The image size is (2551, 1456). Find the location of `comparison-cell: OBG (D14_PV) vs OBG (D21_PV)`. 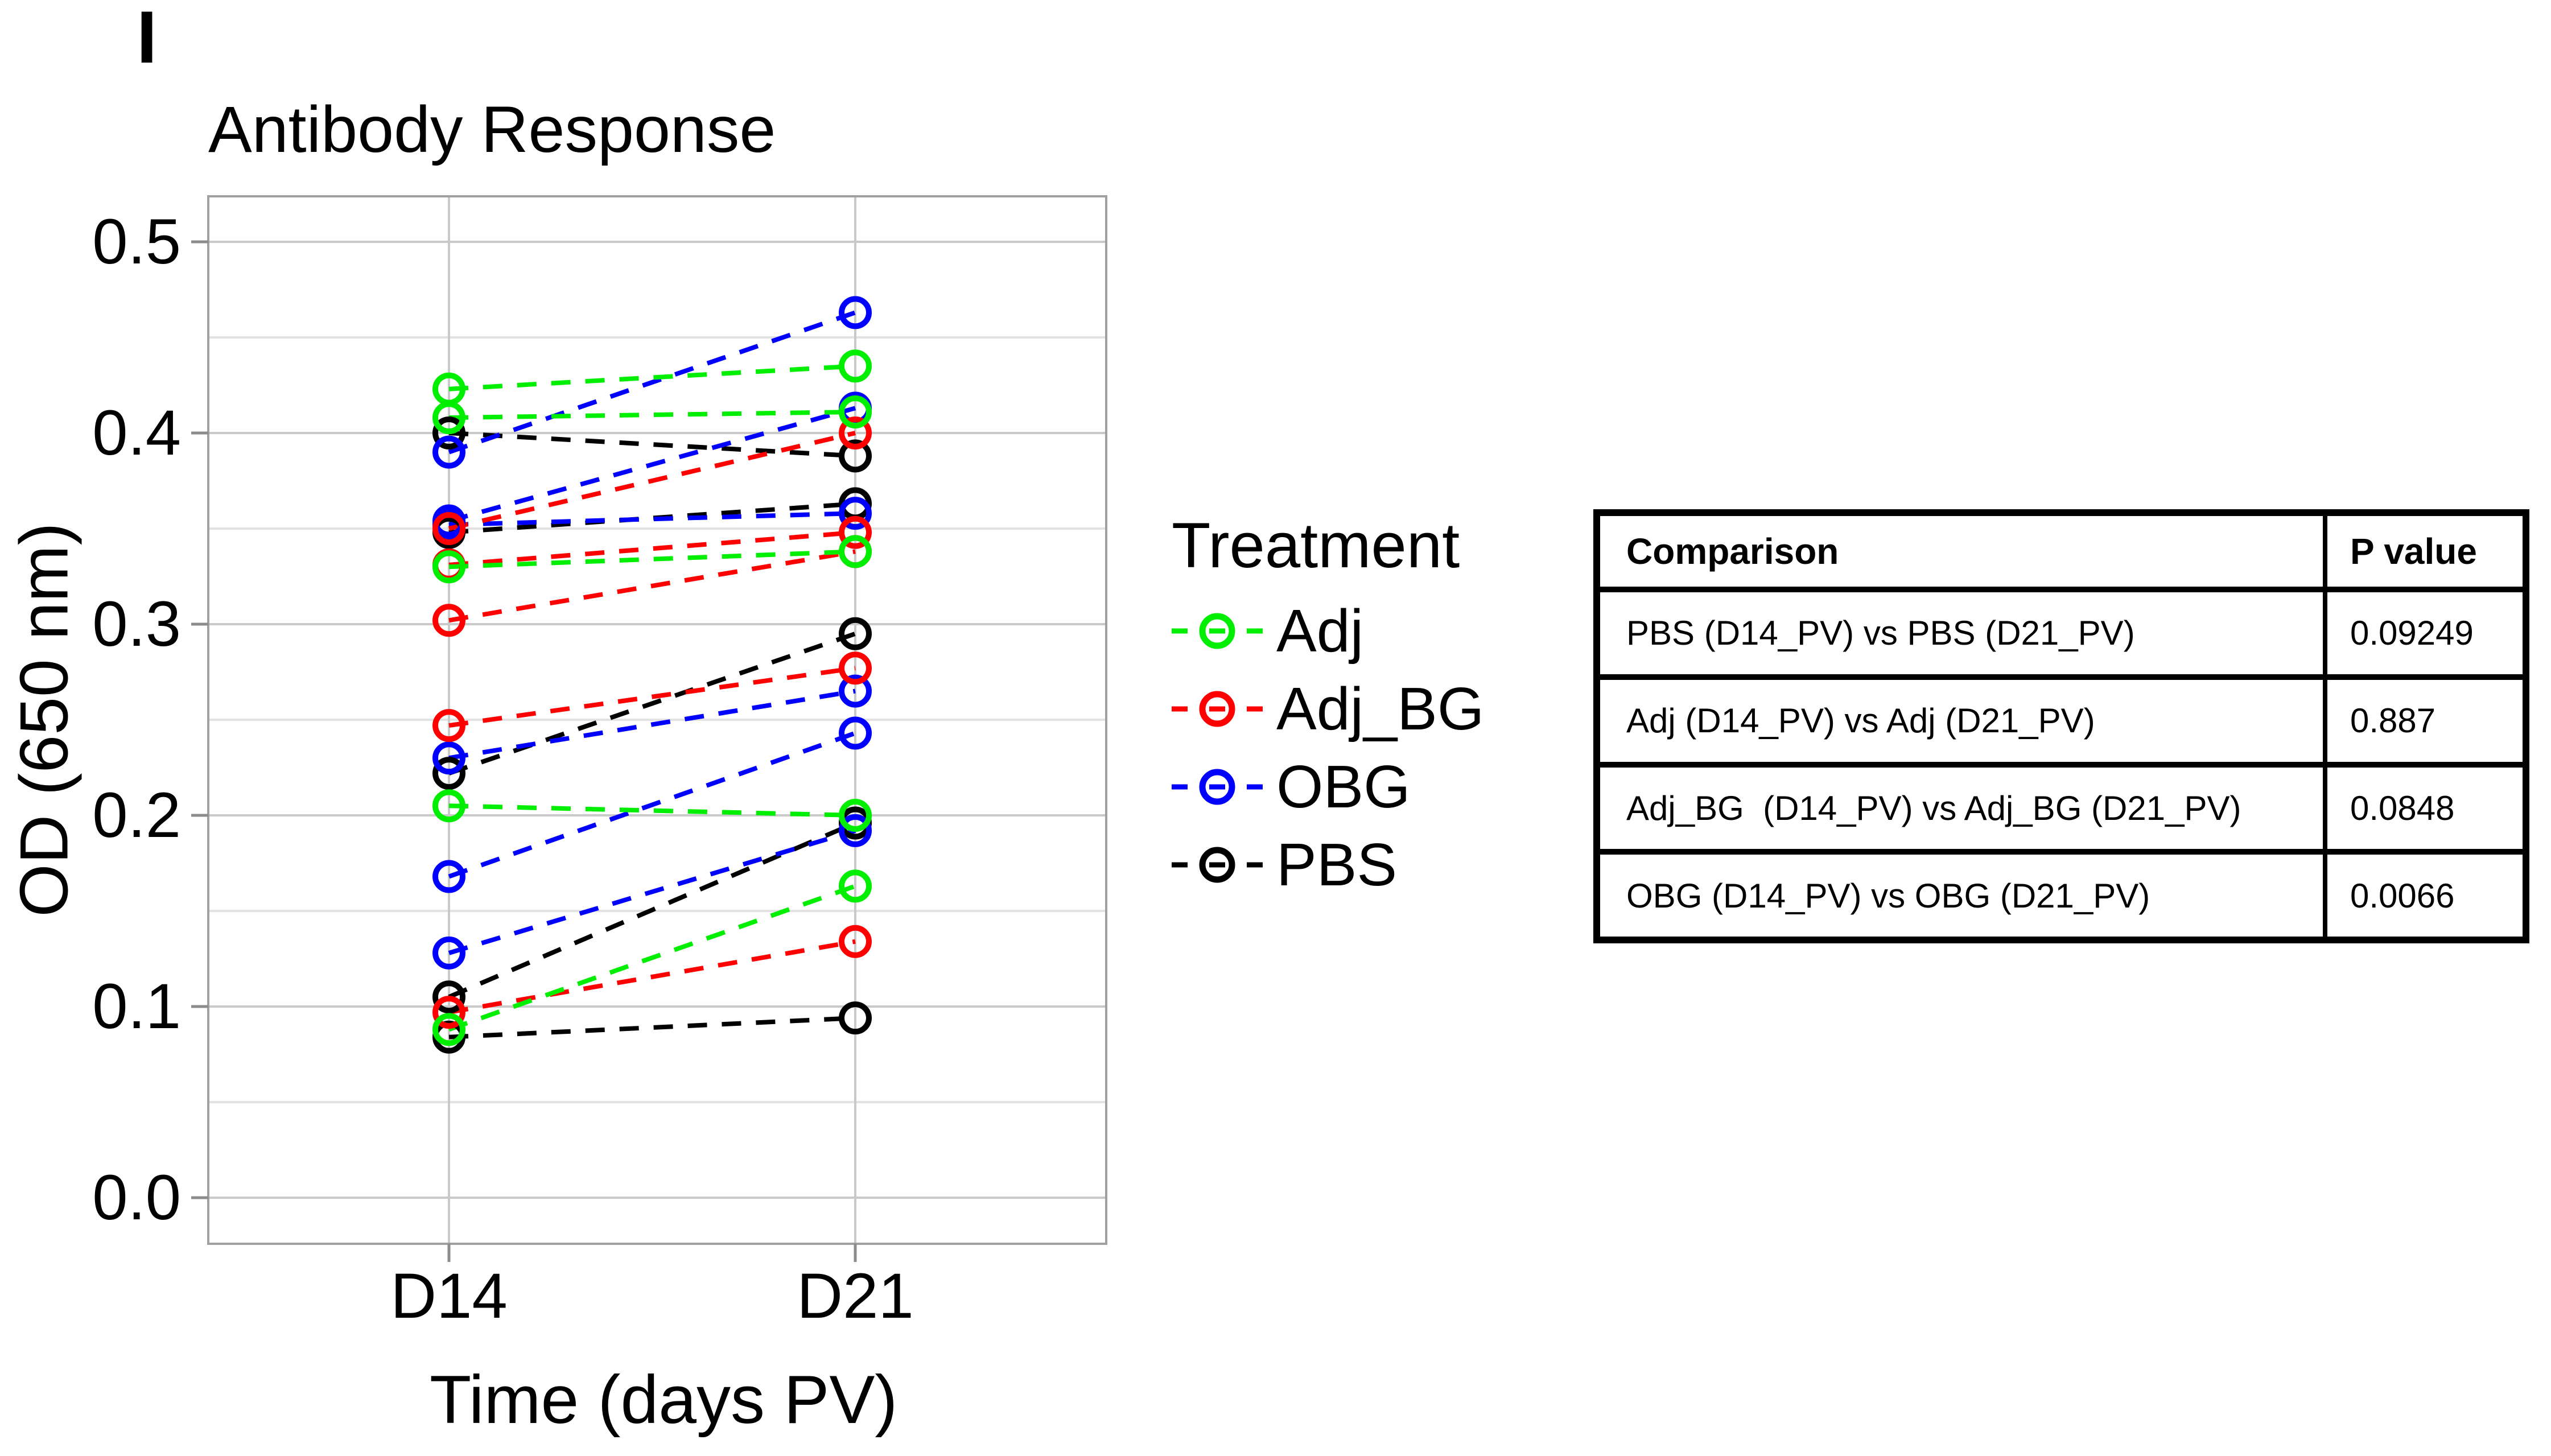

comparison-cell: OBG (D14_PV) vs OBG (D21_PV) is located at coordinates (1964, 896).